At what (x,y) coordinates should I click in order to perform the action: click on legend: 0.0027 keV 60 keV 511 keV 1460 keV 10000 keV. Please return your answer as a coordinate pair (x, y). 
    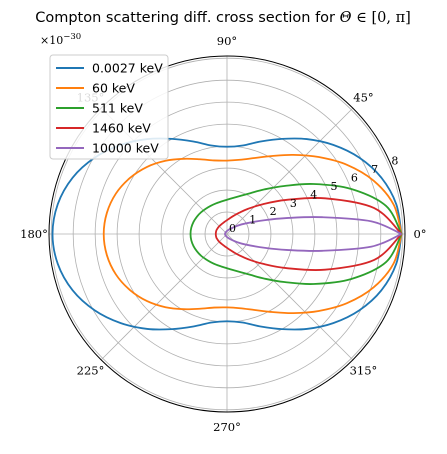
    Looking at the image, I should click on (109, 107).